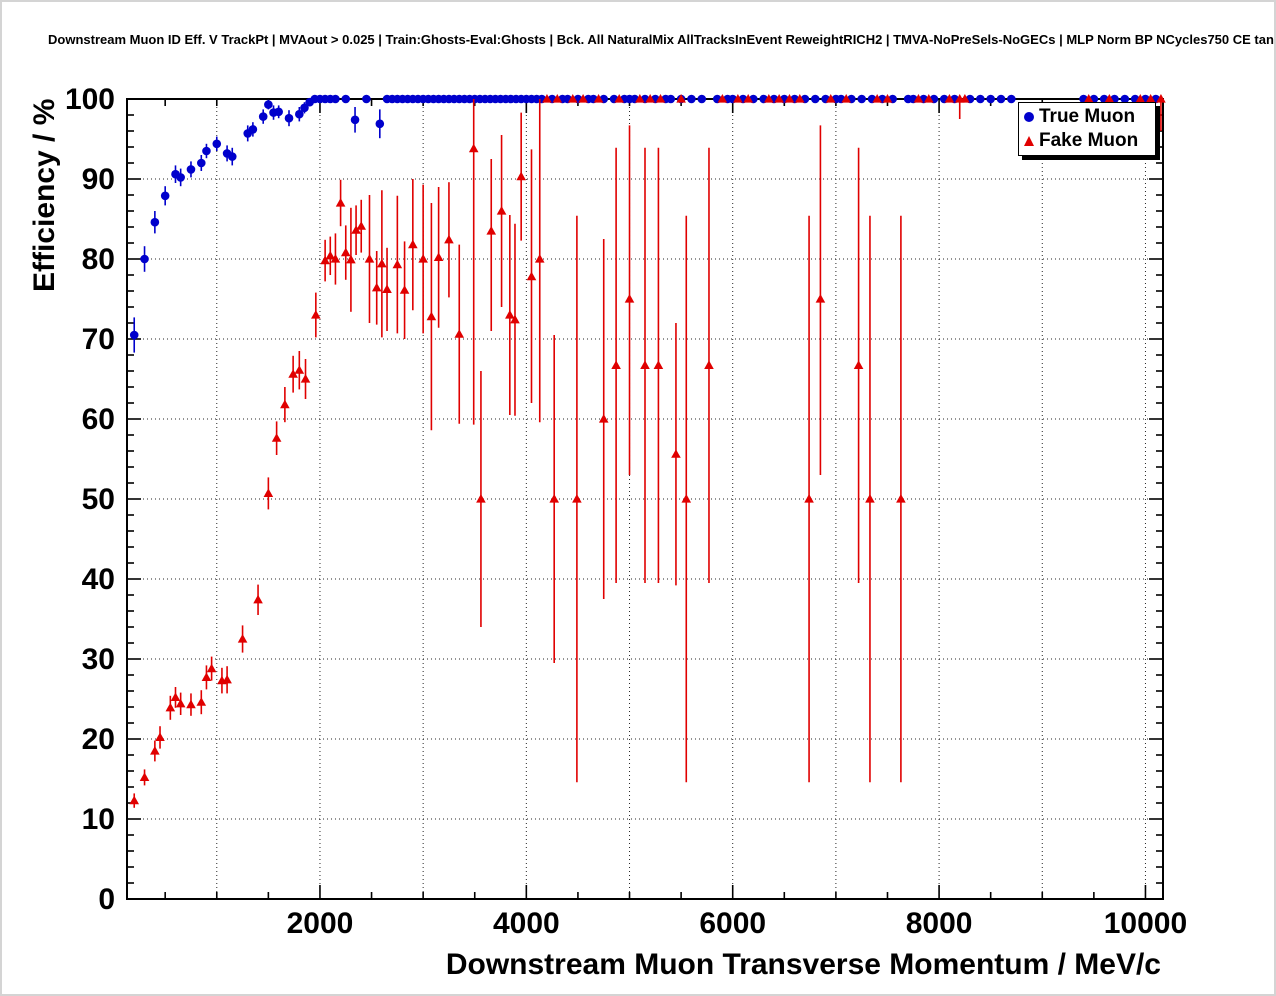 The height and width of the screenshot is (996, 1276). What do you see at coordinates (98, 739) in the screenshot?
I see `svg-text: 20` at bounding box center [98, 739].